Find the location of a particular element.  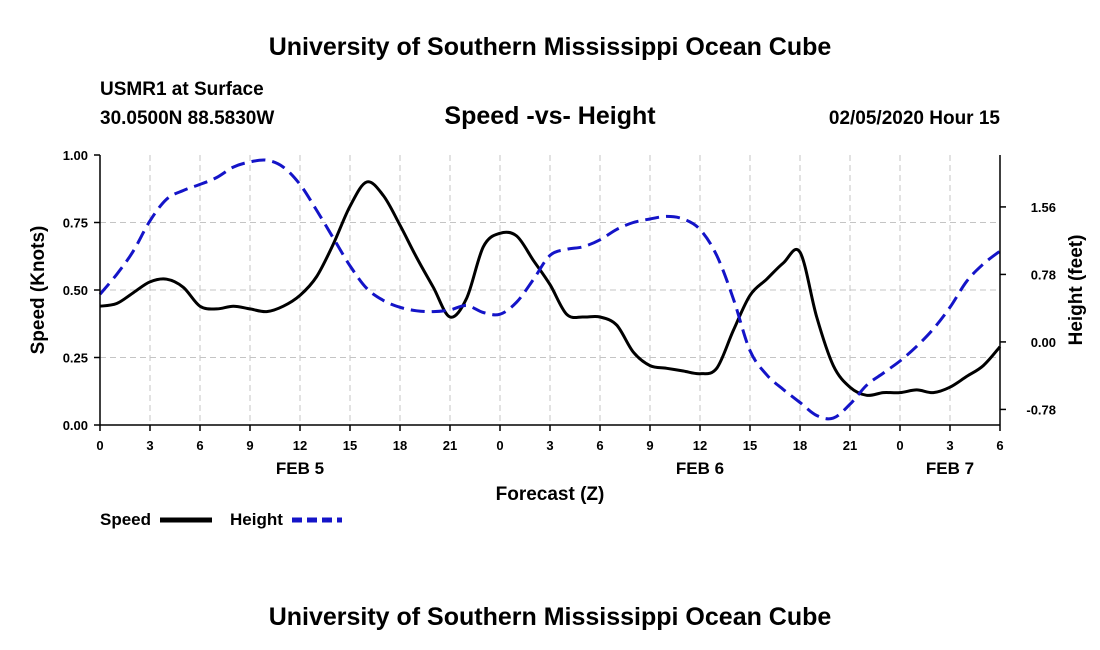

x-tick-label: 9 is located at coordinates (249, 445).